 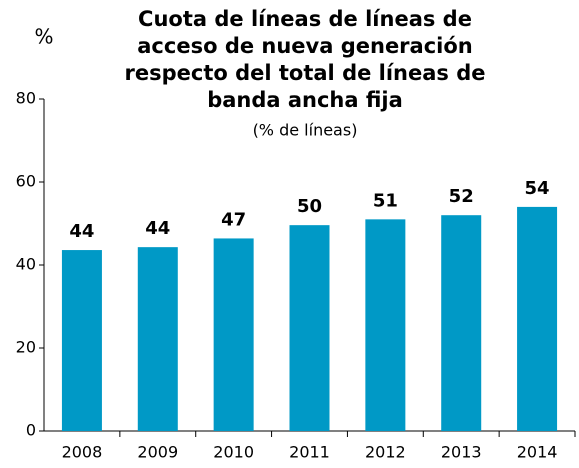 I want to click on x-tick-label: 2008, so click(x=82, y=452).